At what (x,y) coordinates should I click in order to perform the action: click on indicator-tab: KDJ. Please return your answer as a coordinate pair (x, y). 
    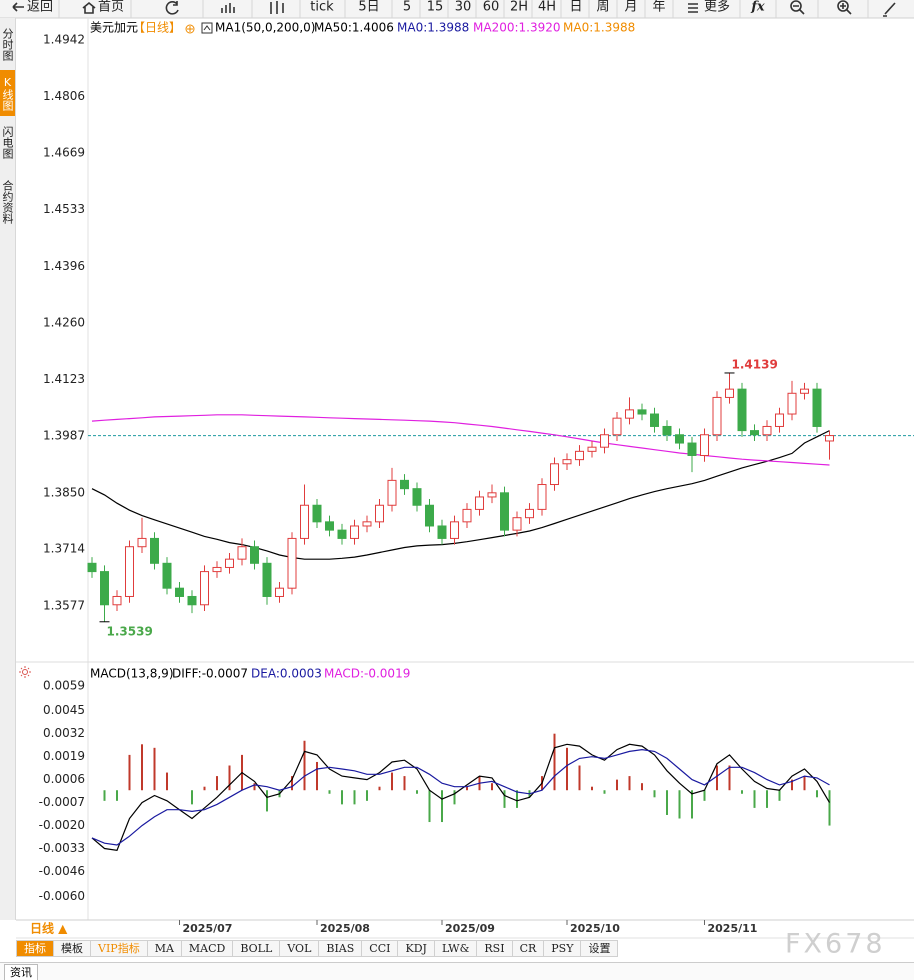
    Looking at the image, I should click on (416, 948).